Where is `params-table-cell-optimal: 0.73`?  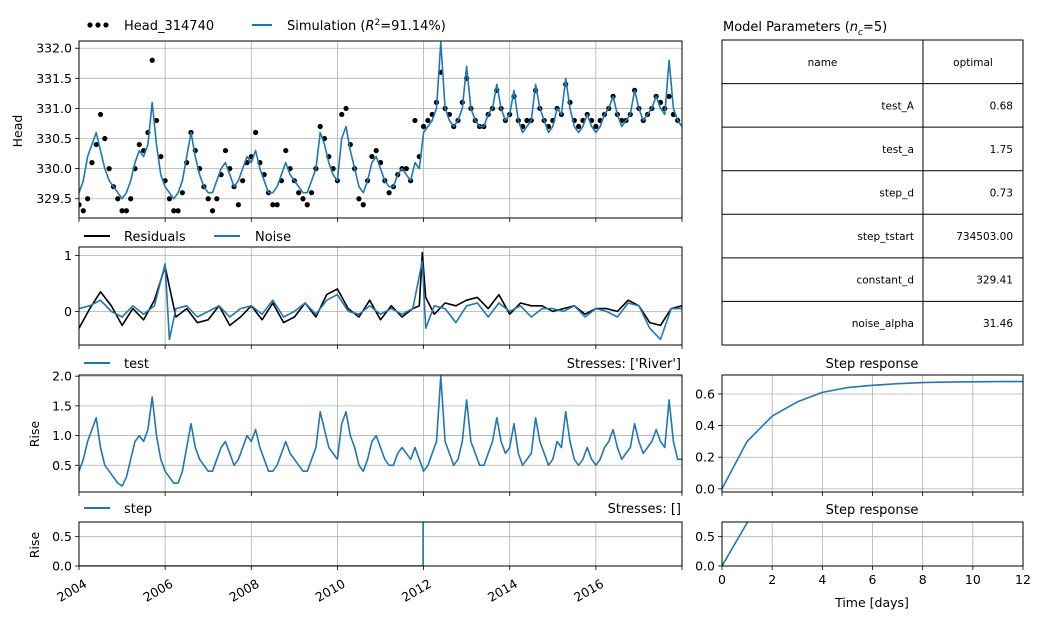 params-table-cell-optimal: 0.73 is located at coordinates (1001, 194).